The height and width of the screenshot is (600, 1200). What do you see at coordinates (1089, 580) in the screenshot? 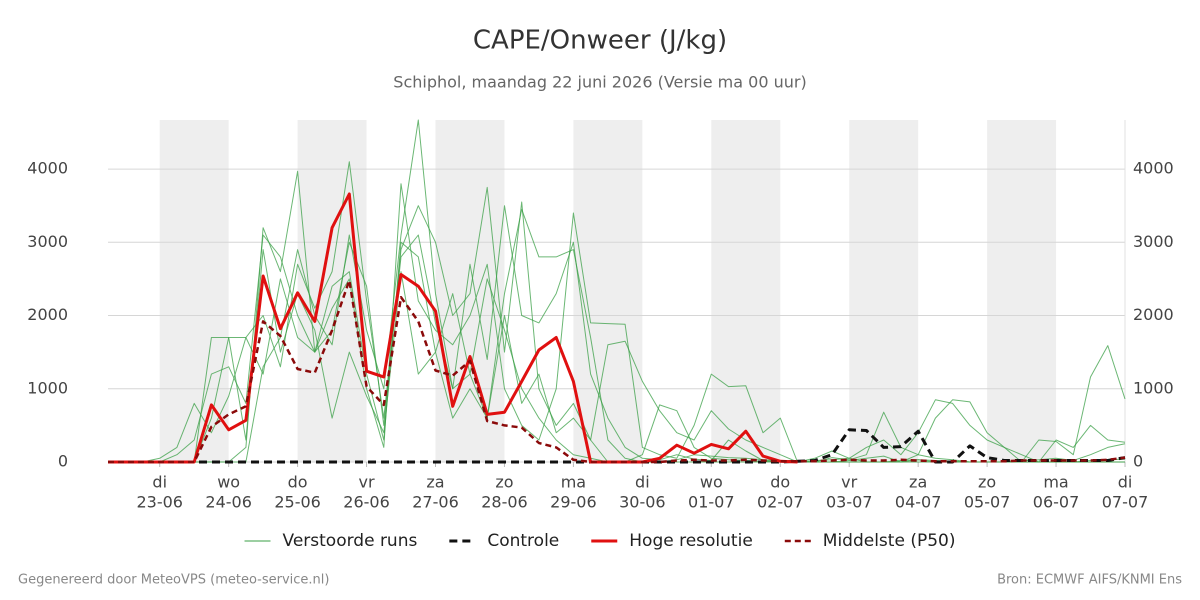
I see `footer-right: Bron: ECMWF AIFS/KNMI Ens` at bounding box center [1089, 580].